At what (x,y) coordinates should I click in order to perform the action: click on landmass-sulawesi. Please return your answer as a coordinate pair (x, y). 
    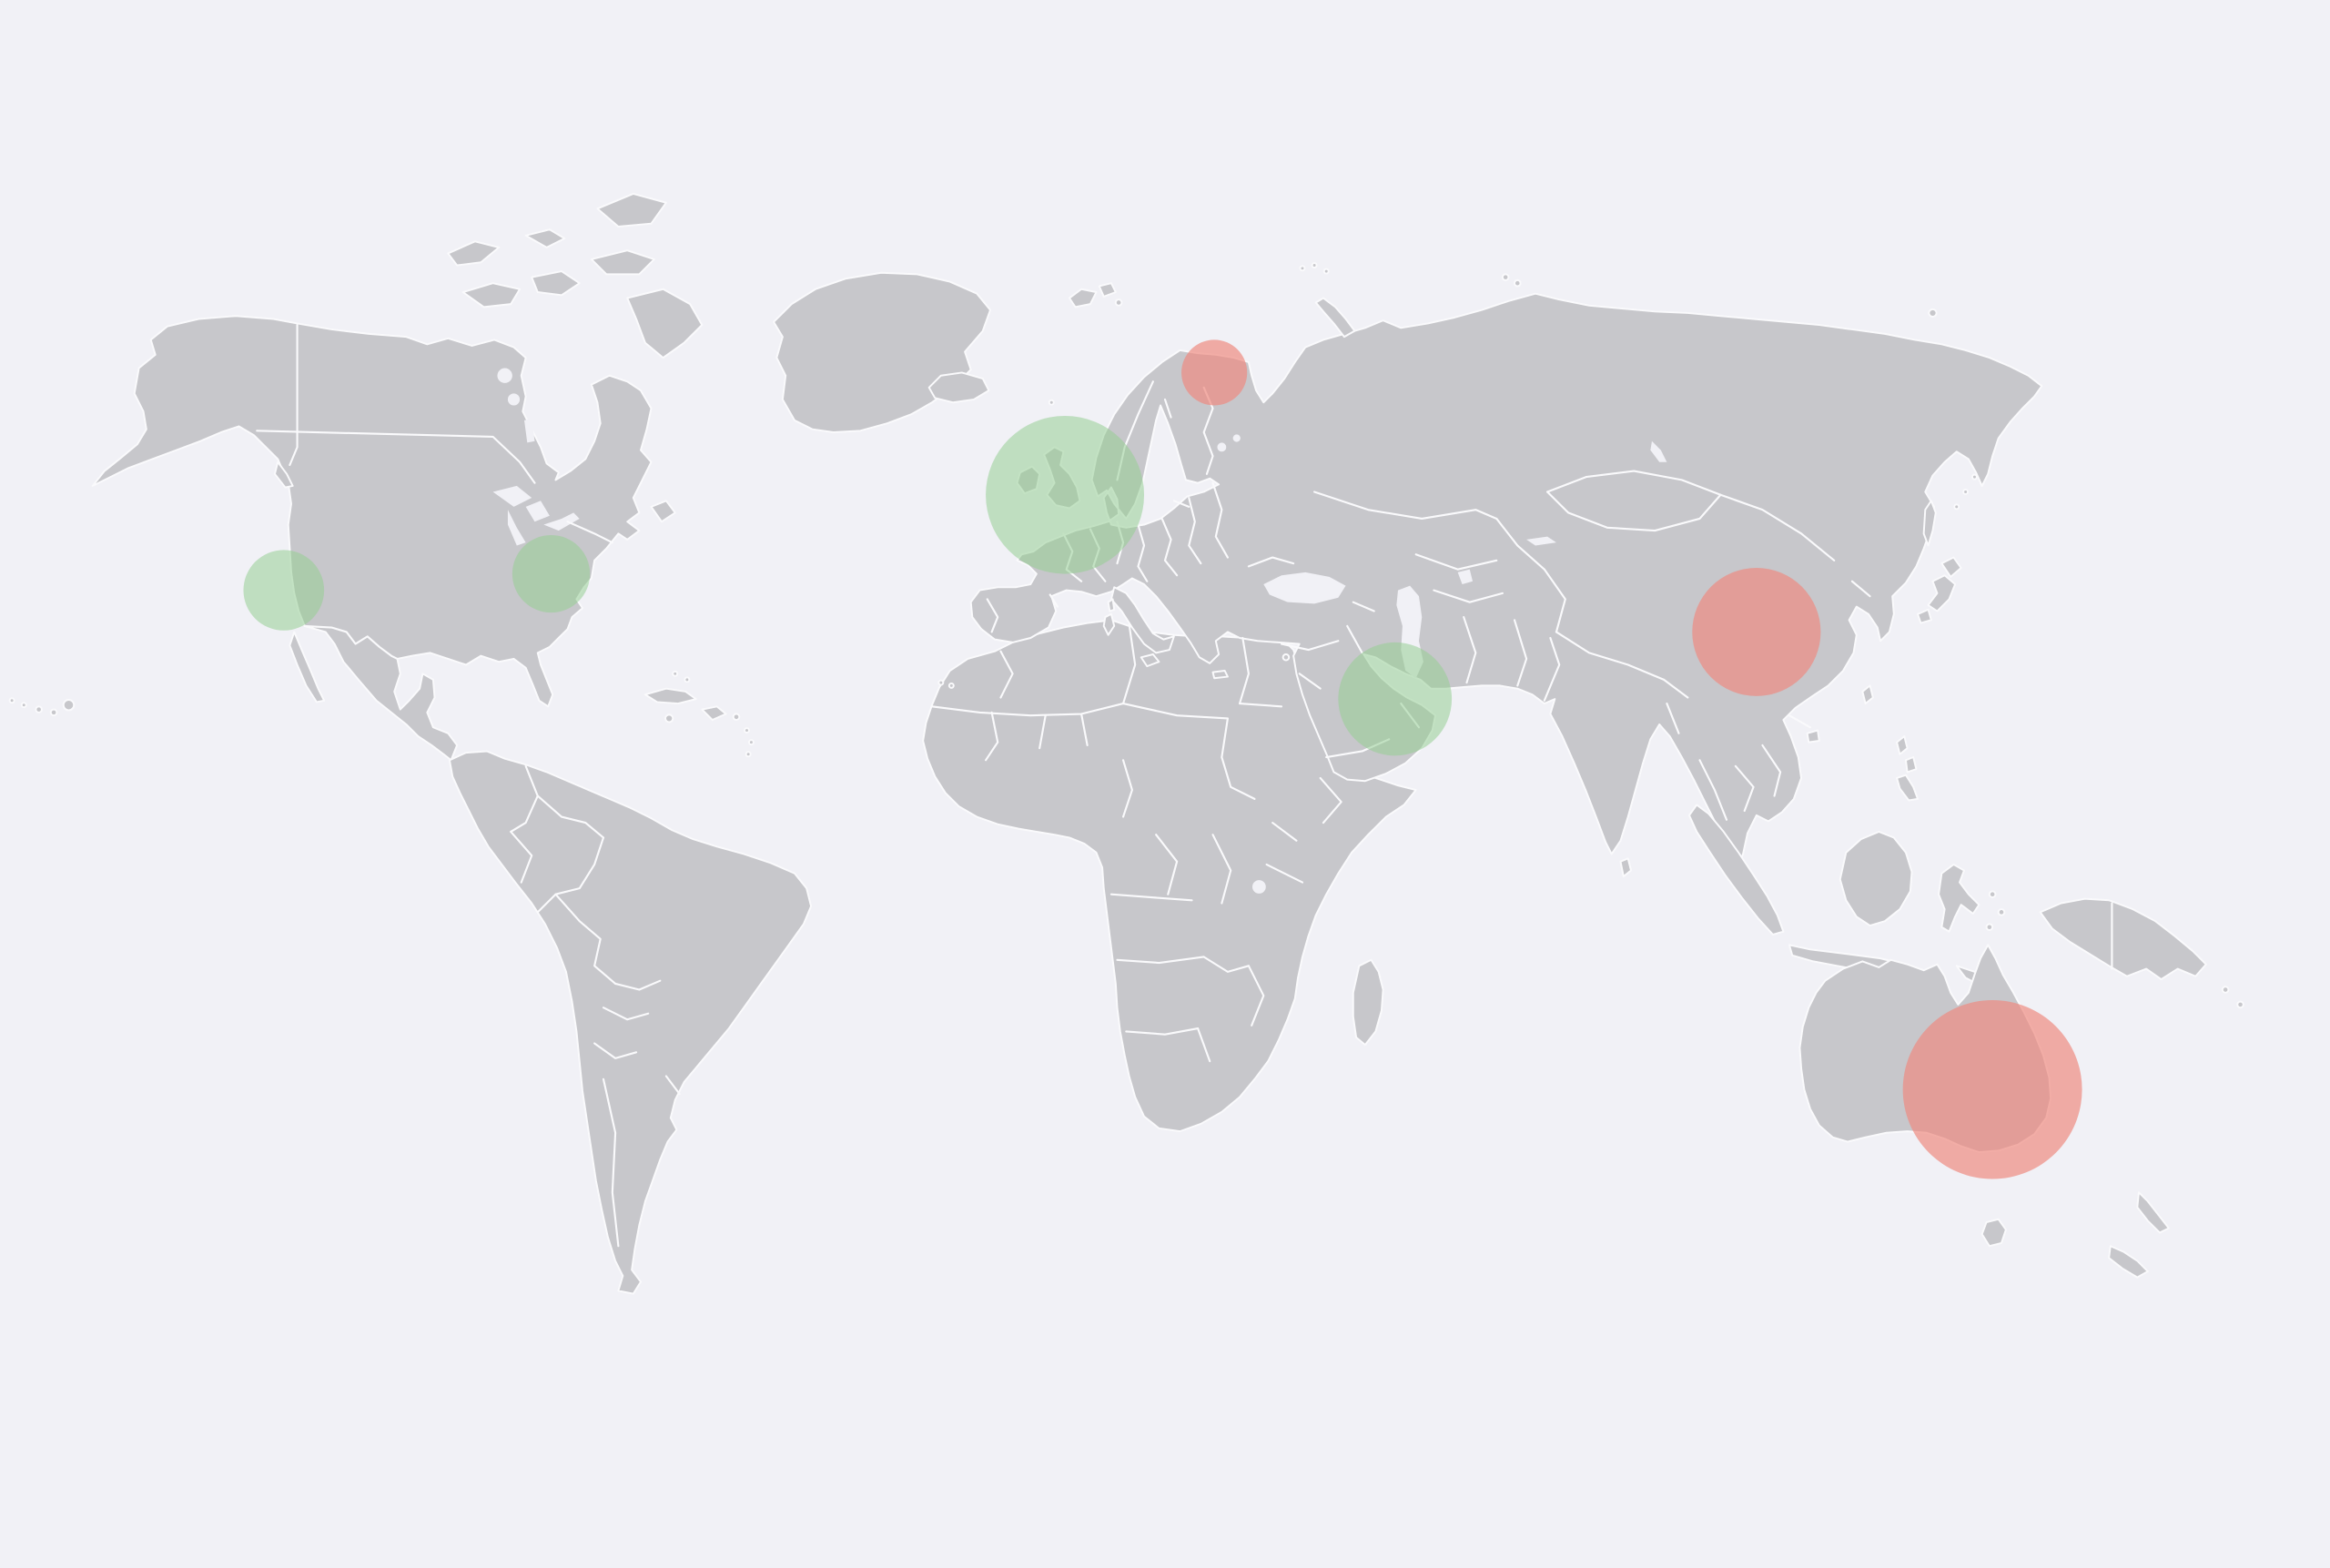
    Looking at the image, I should click on (1959, 898).